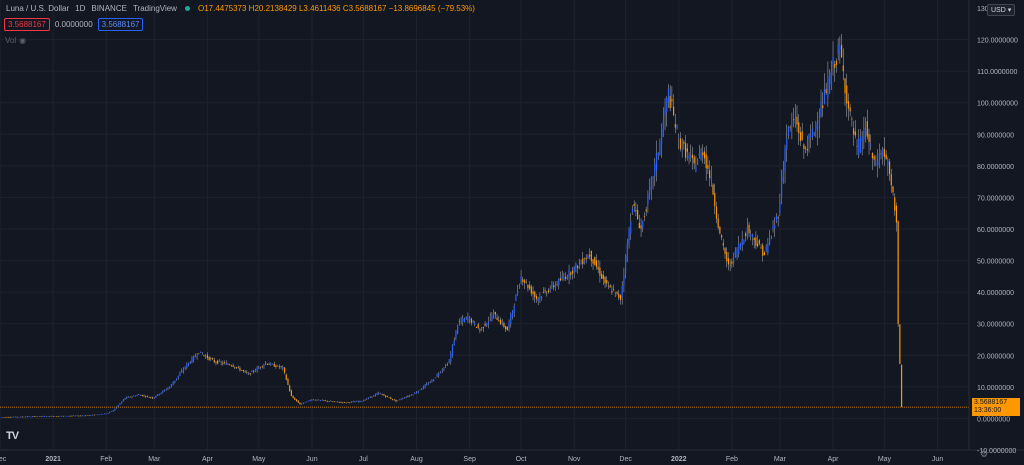  I want to click on x-tick-label: Dec, so click(625, 459).